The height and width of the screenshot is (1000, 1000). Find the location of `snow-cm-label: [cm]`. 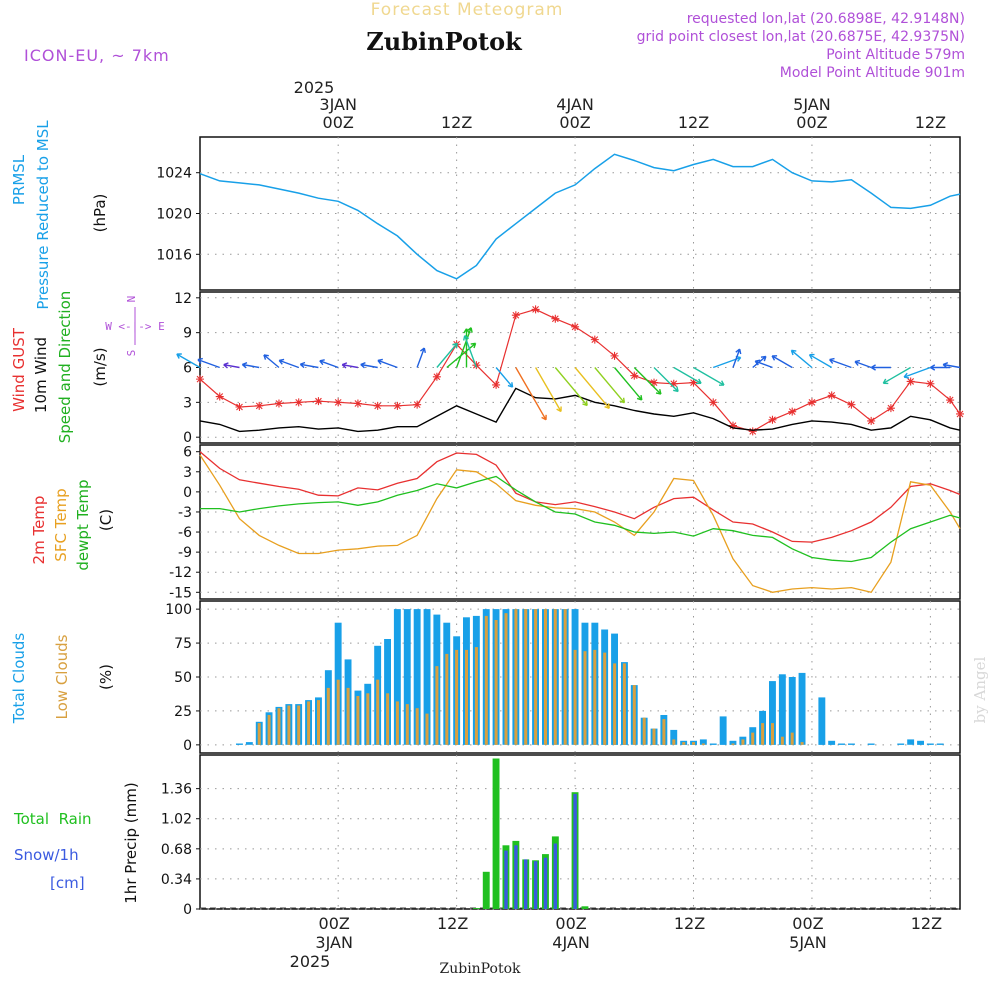

snow-cm-label: [cm] is located at coordinates (67, 883).